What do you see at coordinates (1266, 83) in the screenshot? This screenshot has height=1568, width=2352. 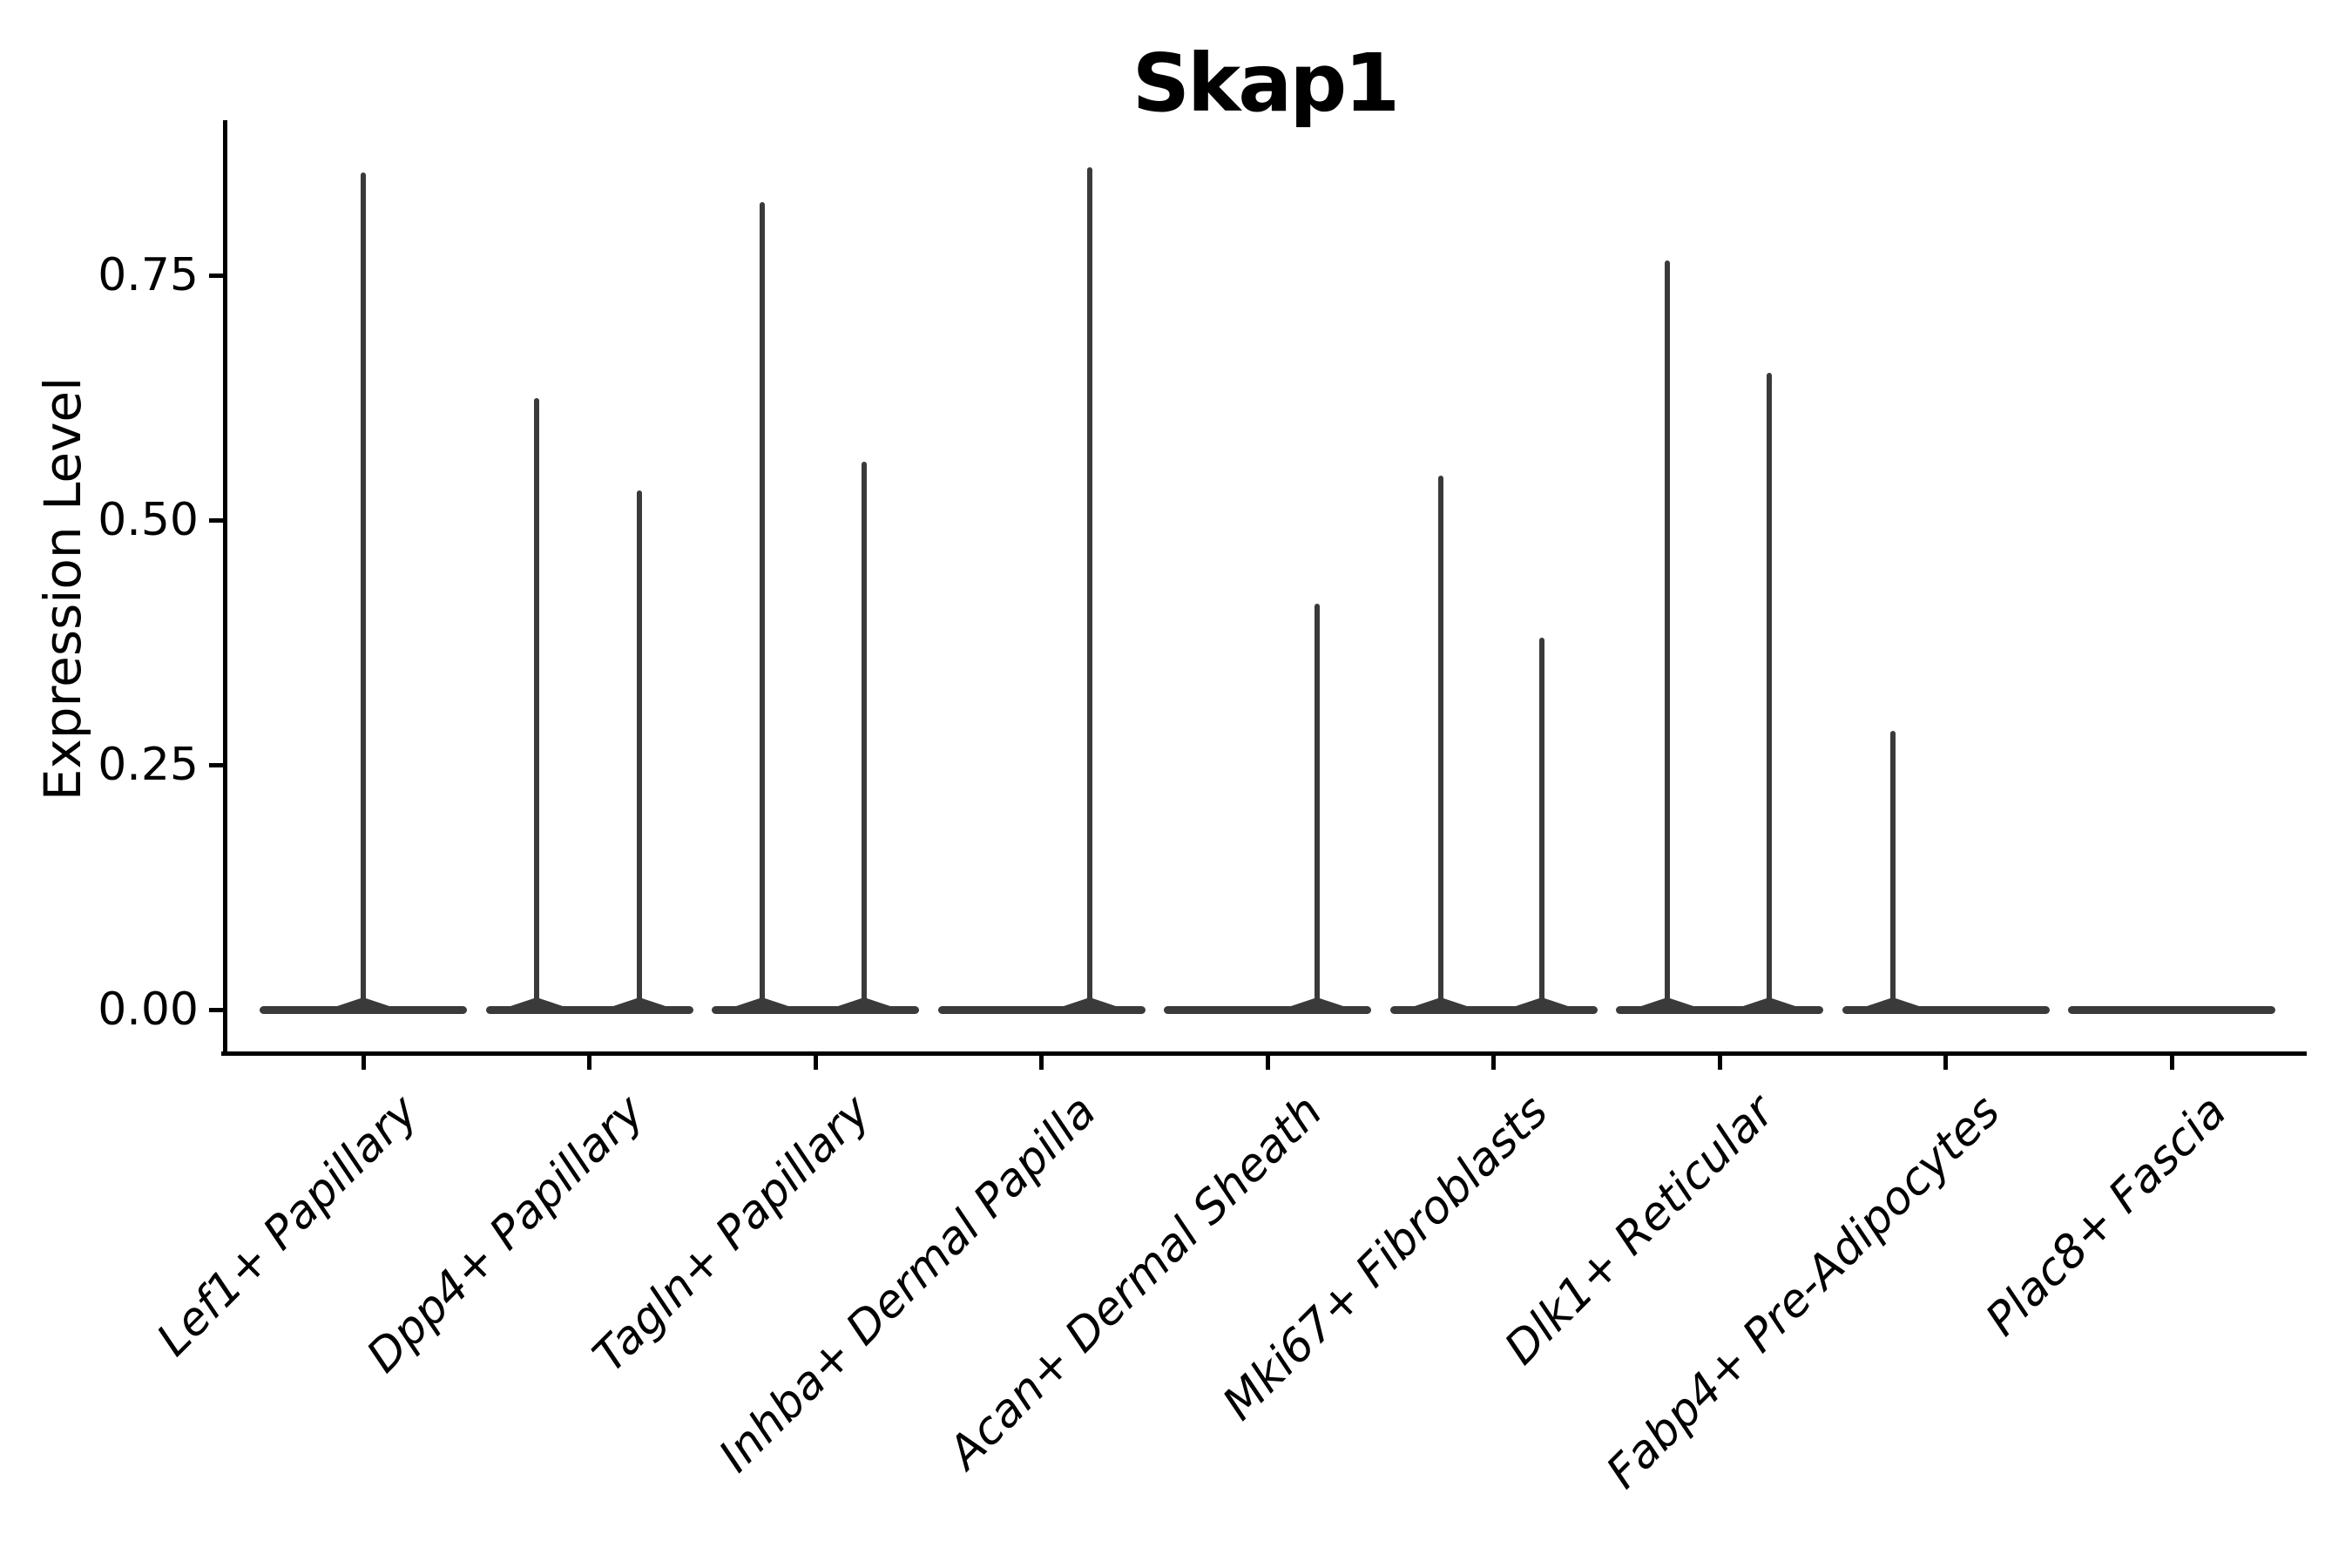 I see `plot-title: Skap1` at bounding box center [1266, 83].